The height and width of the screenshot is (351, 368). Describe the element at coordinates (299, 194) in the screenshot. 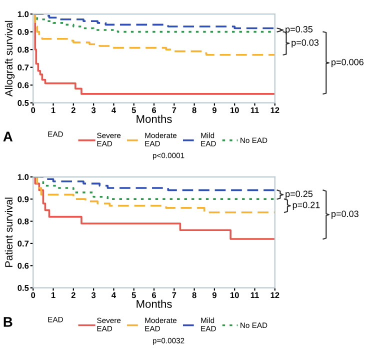

I see `text: p=0.25` at that location.